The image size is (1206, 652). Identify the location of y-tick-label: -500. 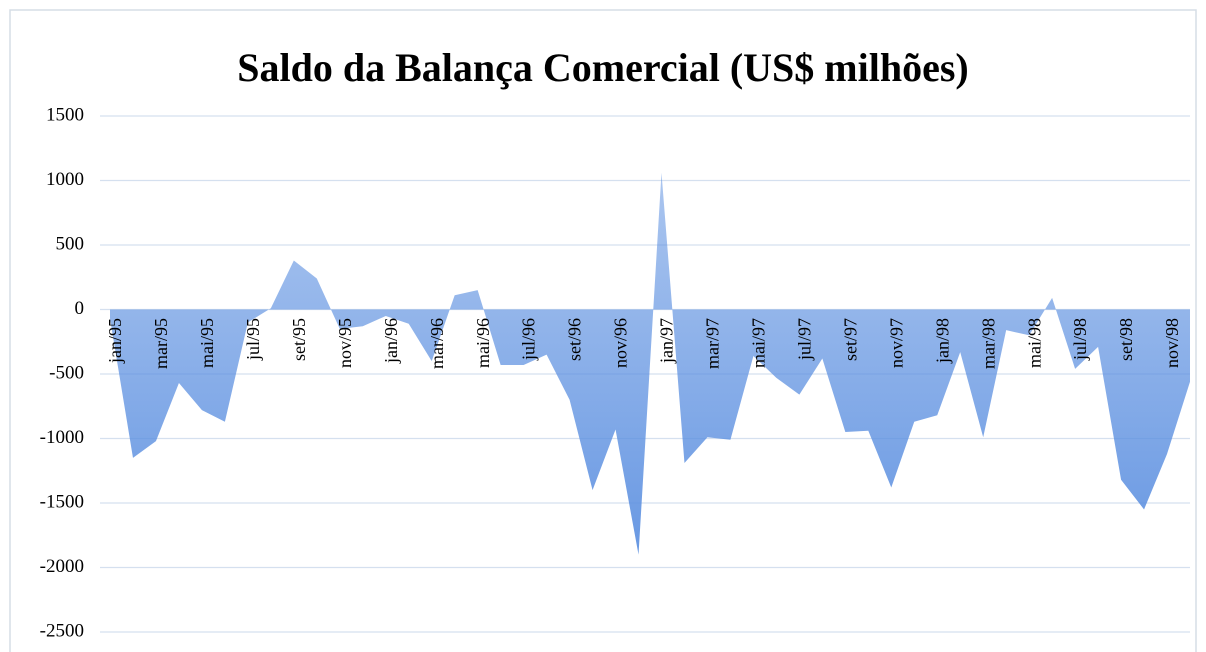
(66, 372).